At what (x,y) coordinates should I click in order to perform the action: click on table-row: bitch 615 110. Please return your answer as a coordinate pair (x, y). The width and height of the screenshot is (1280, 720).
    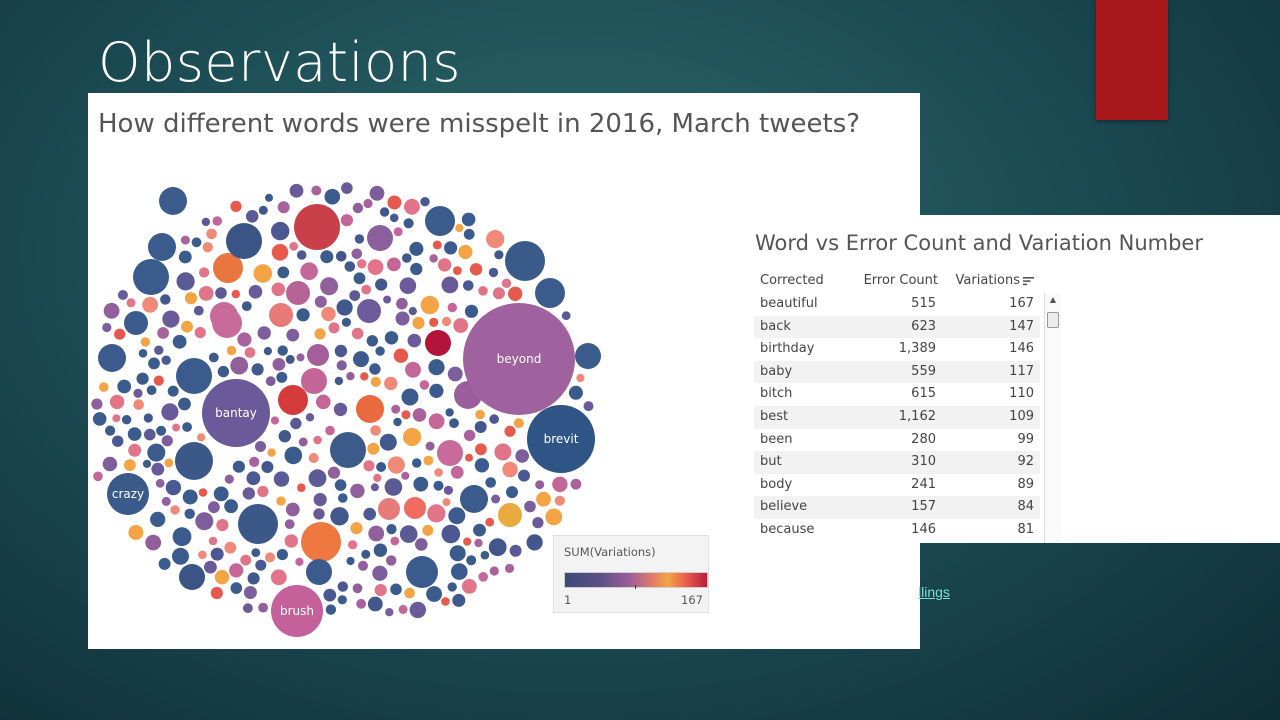
    Looking at the image, I should click on (897, 394).